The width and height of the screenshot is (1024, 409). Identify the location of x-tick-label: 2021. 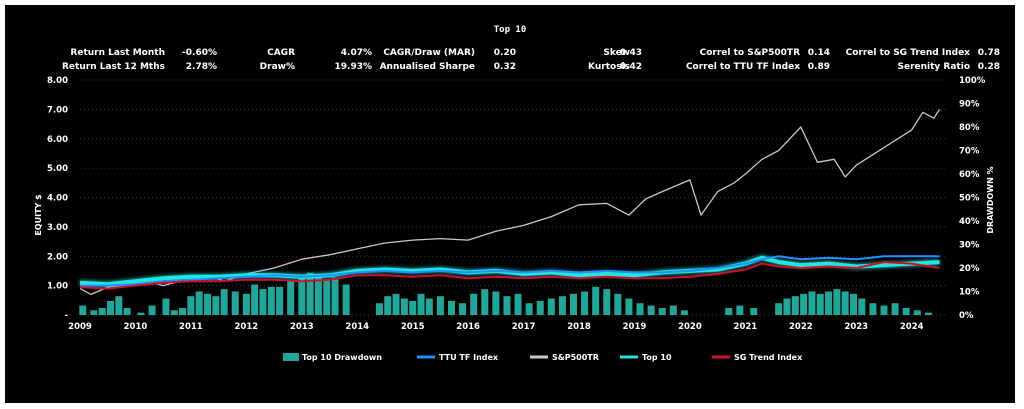
(746, 327).